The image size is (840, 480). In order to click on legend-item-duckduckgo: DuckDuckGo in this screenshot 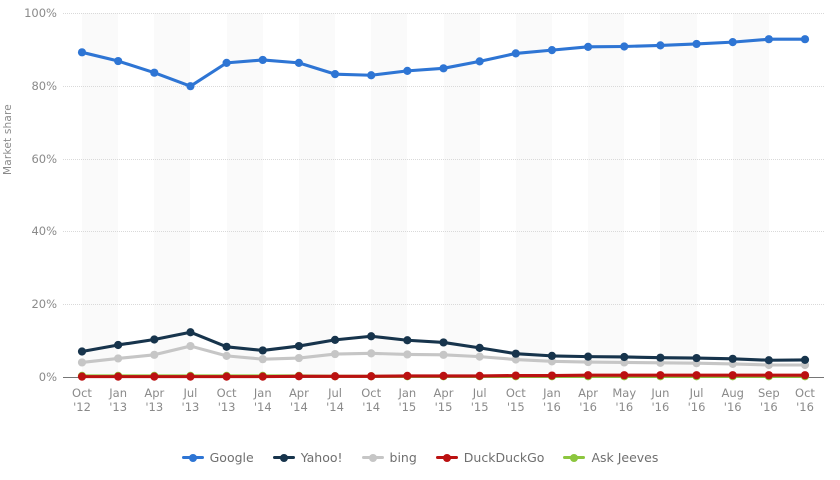, I will do `click(490, 457)`.